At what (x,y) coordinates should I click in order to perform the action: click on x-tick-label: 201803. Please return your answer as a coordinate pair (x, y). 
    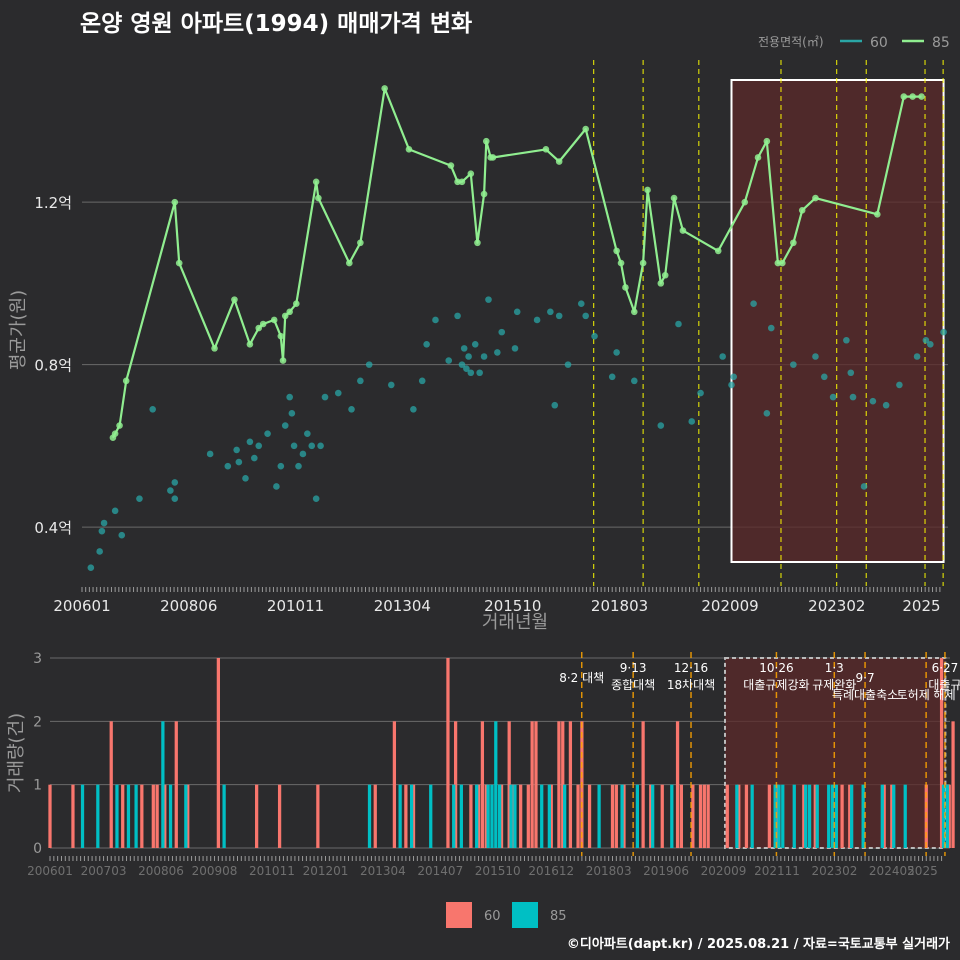
    Looking at the image, I should click on (619, 606).